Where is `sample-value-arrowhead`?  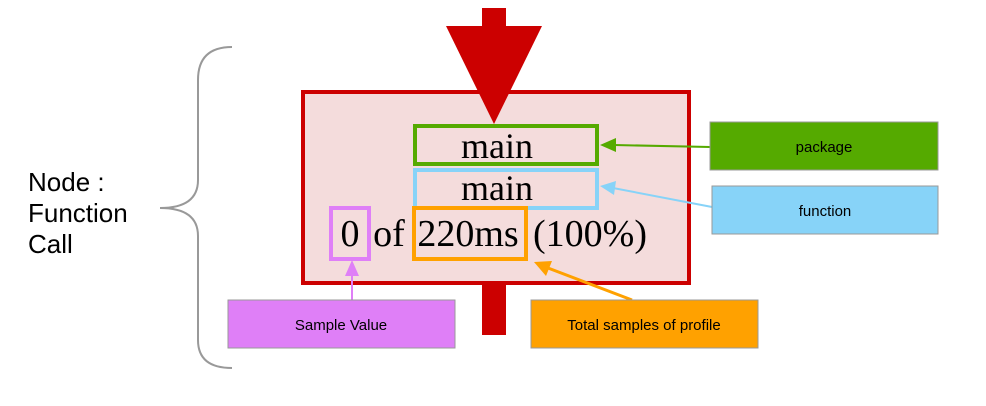 sample-value-arrowhead is located at coordinates (352, 268).